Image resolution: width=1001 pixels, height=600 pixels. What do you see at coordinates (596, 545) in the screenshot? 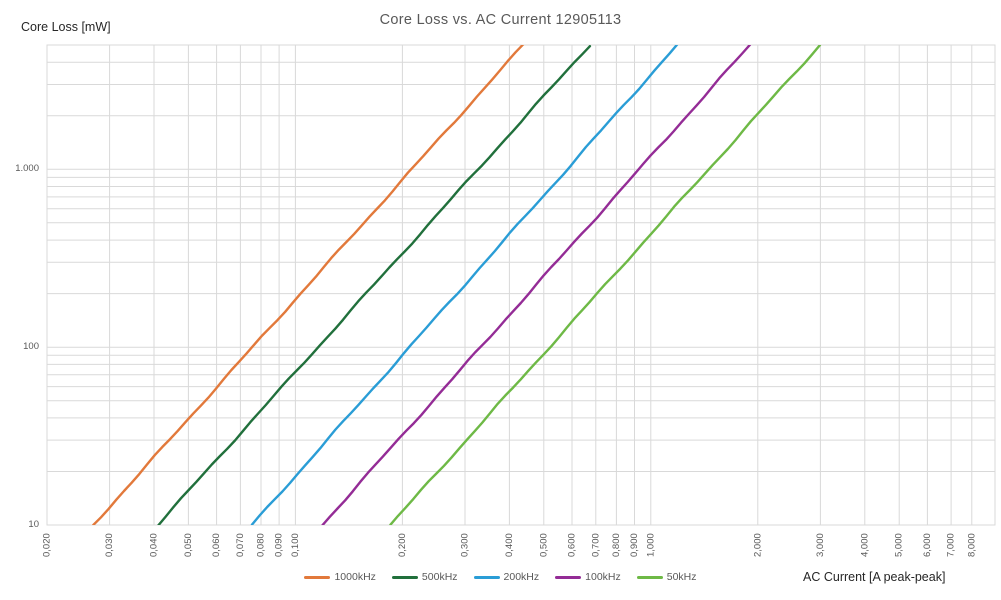
I see `x-tick-label: 0,700` at bounding box center [596, 545].